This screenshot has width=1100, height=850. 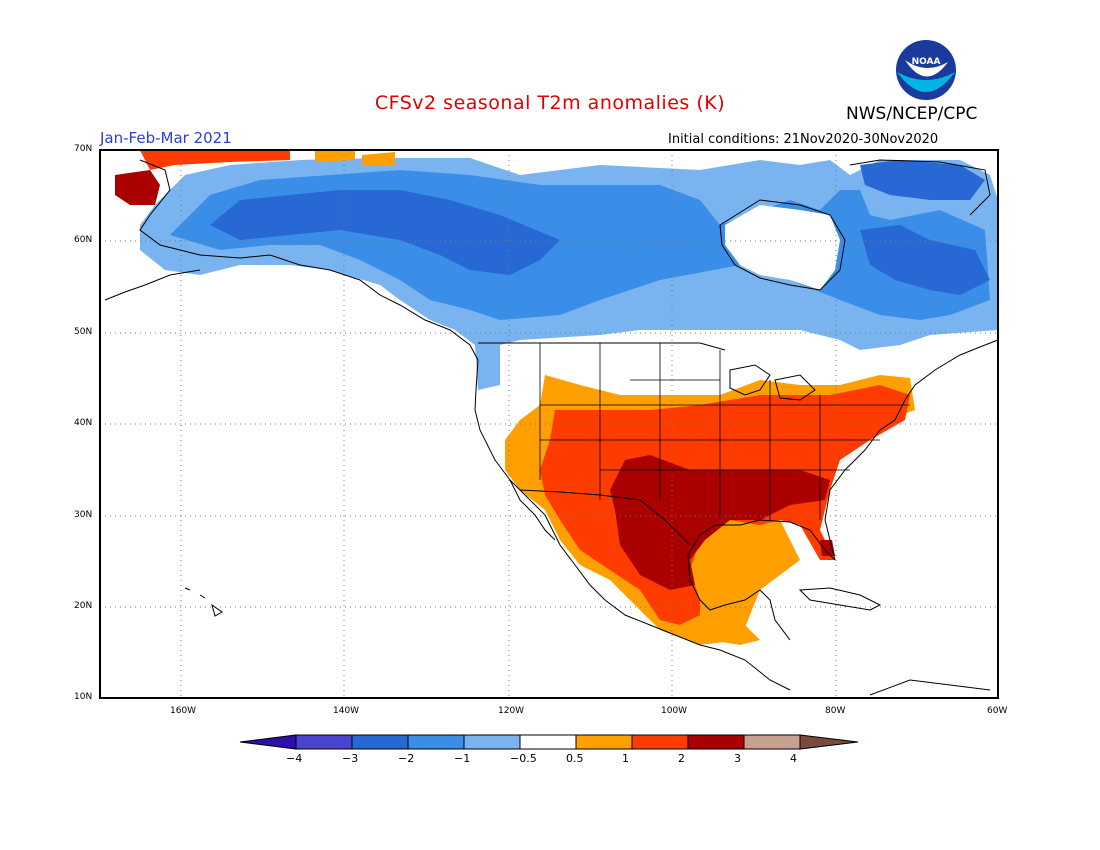 What do you see at coordinates (355, 158) in the screenshot?
I see `warm-anomaly-arctic-coast` at bounding box center [355, 158].